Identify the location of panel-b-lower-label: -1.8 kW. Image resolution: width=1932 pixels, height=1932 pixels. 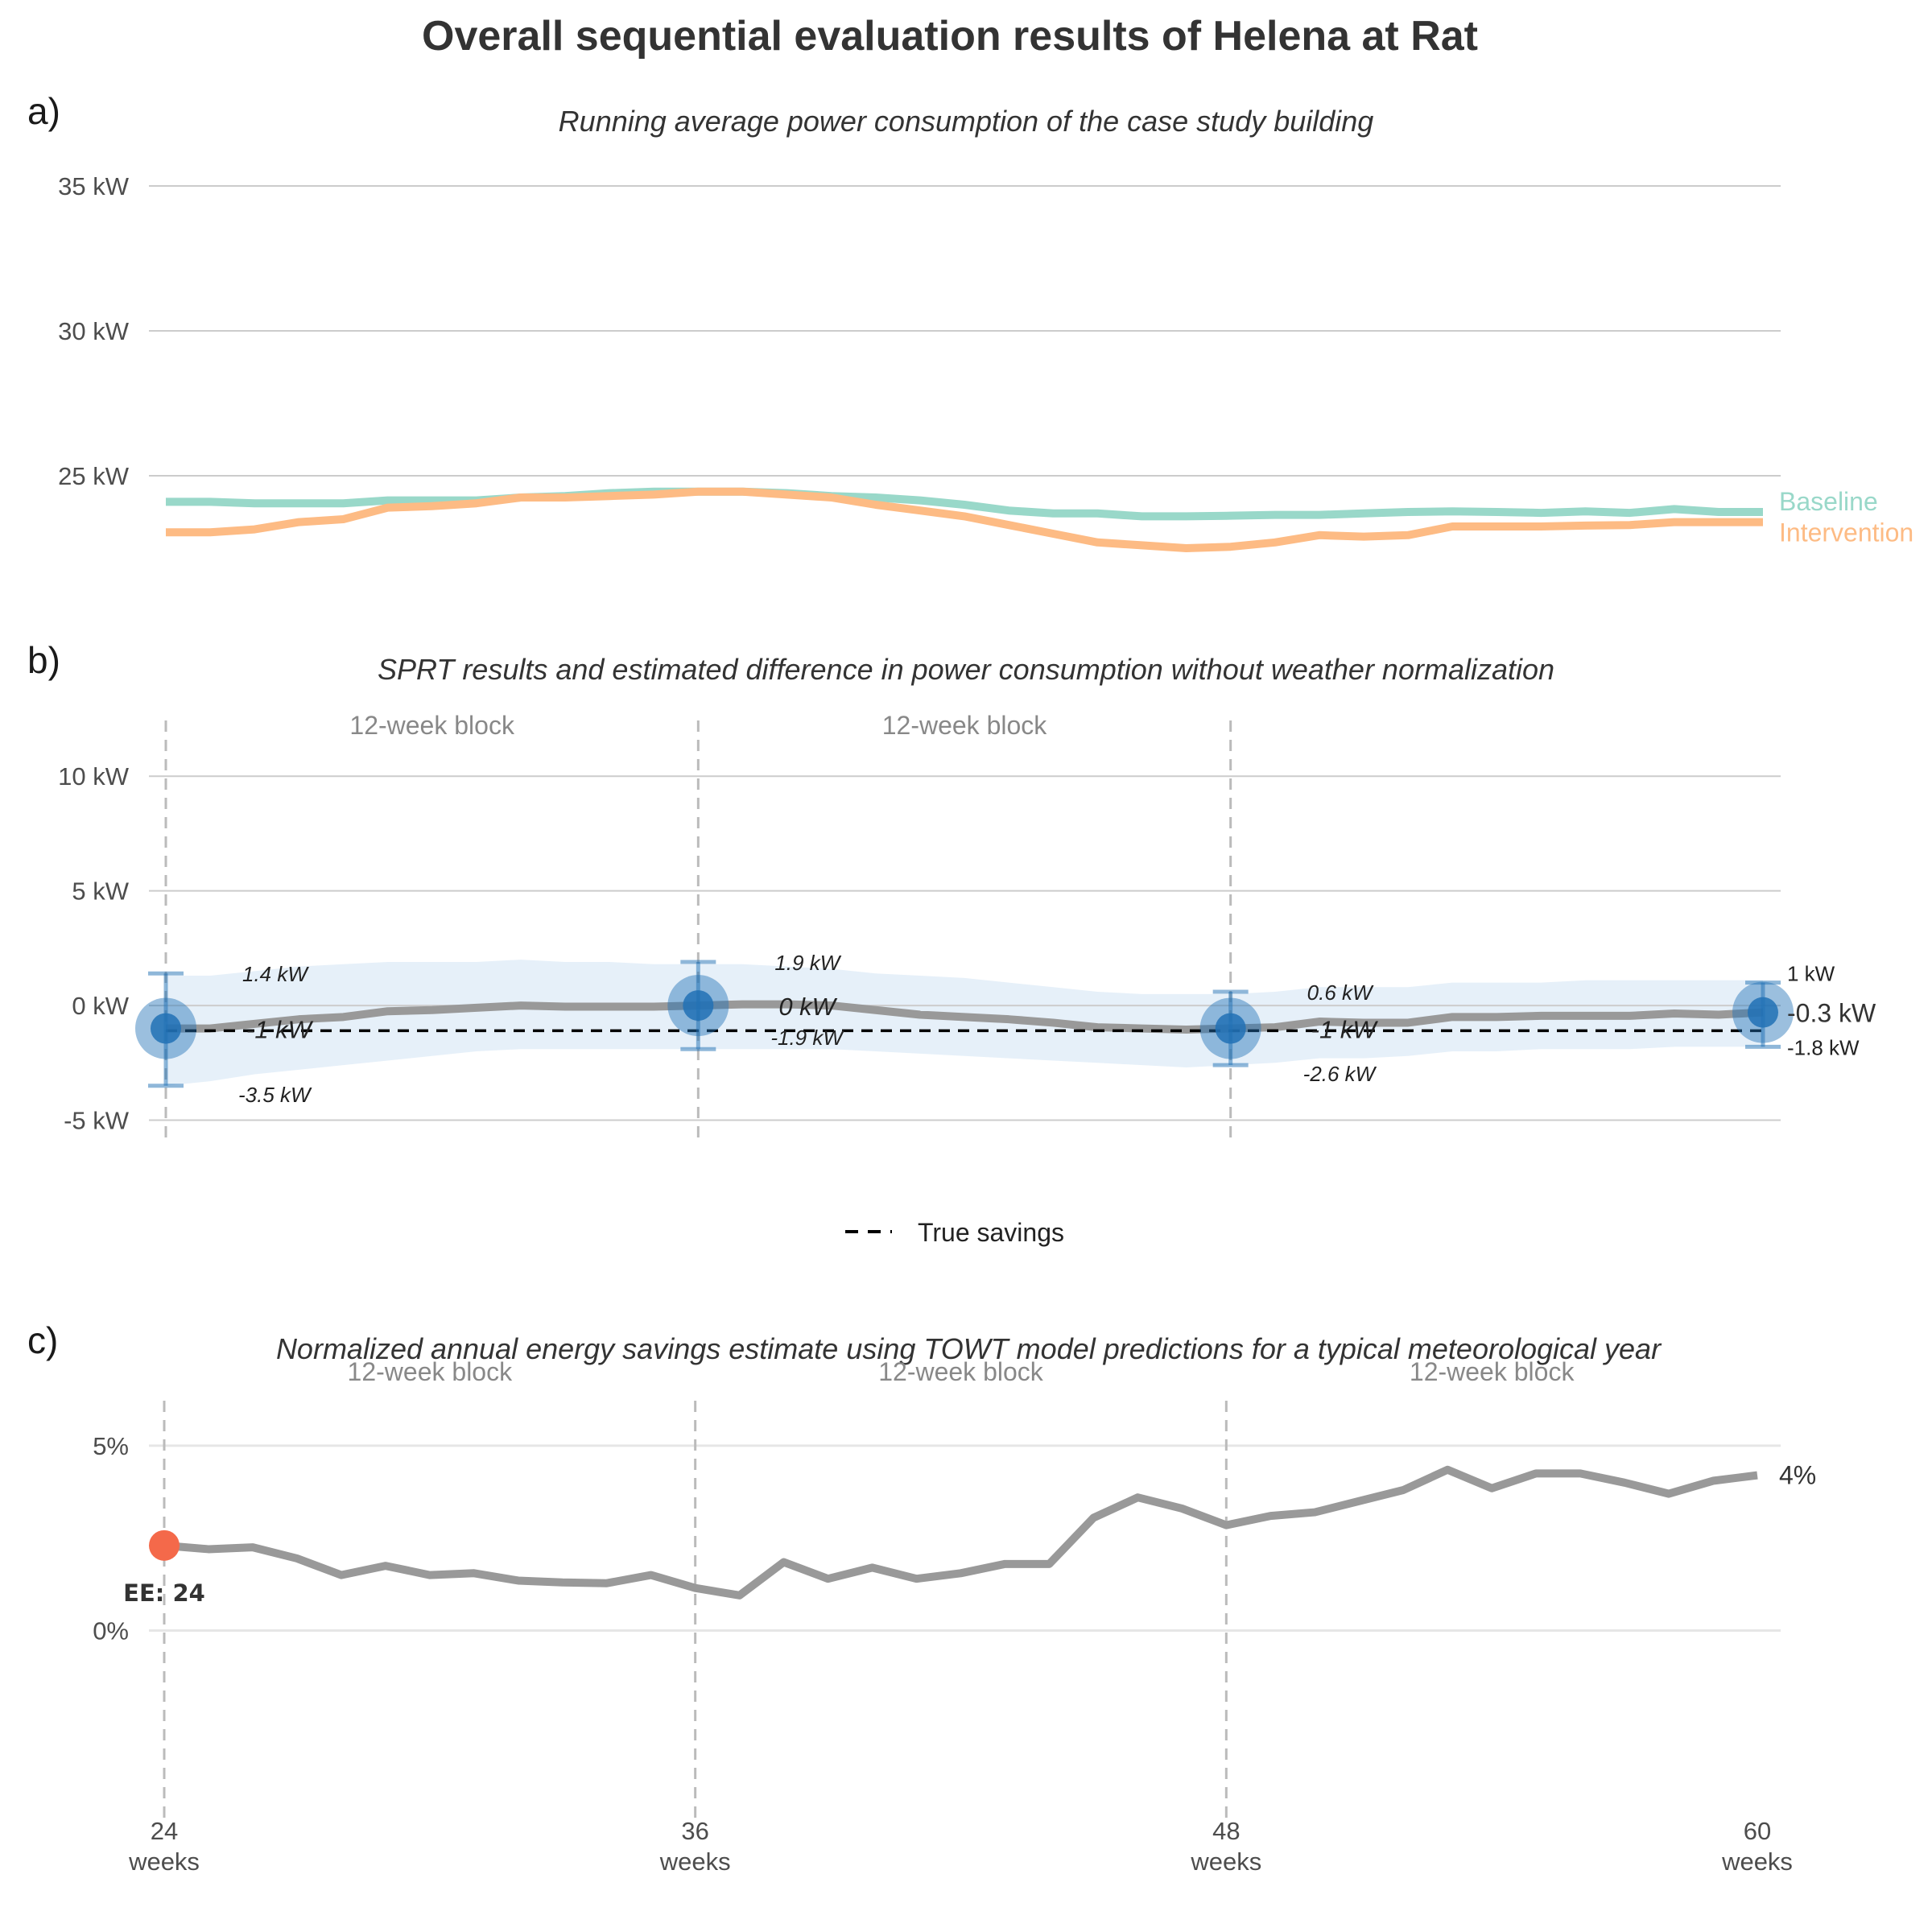
(1823, 1047).